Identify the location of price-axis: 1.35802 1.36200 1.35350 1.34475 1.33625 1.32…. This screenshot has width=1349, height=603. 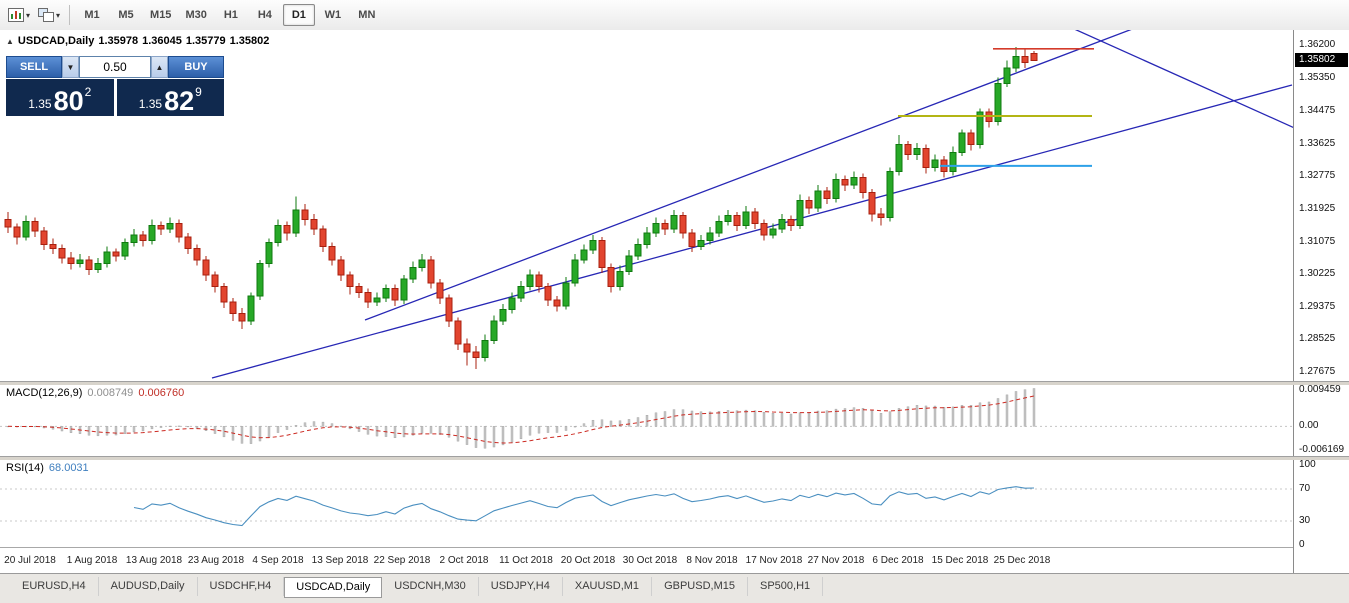
(1321, 301).